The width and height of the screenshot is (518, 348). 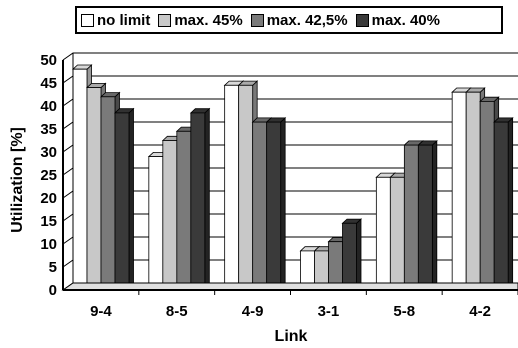 What do you see at coordinates (405, 20) in the screenshot?
I see `legend-label-max-40: max. 40%` at bounding box center [405, 20].